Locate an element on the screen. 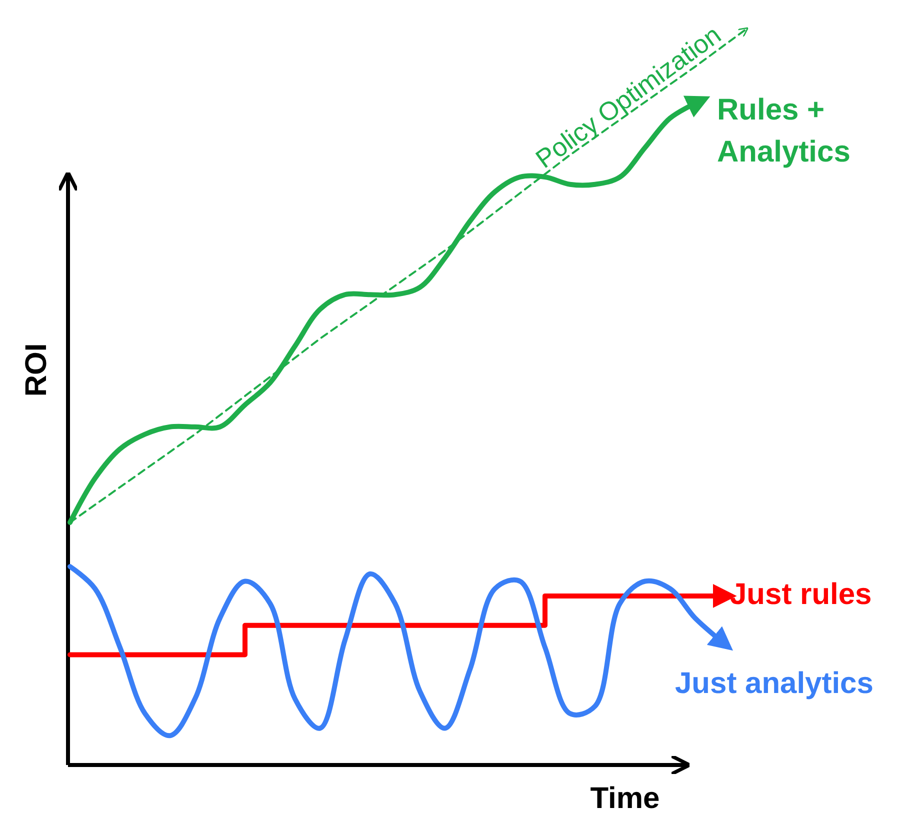 The width and height of the screenshot is (916, 813). series-label: Just rules is located at coordinates (801, 594).